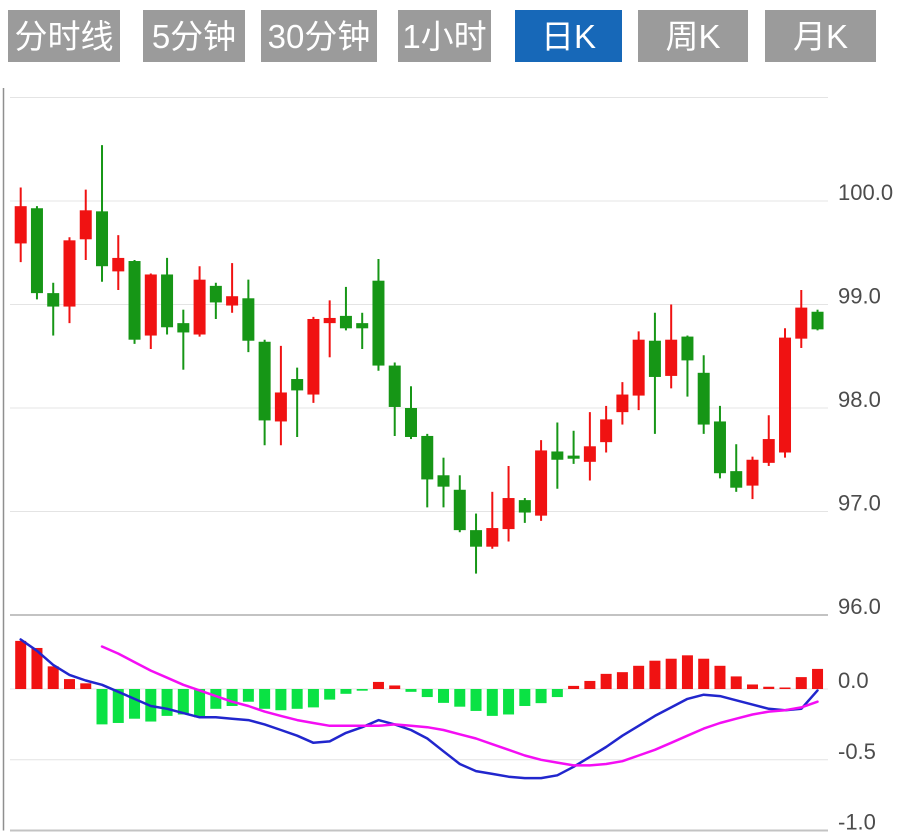  Describe the element at coordinates (64, 36) in the screenshot. I see `tab-minute-line: 分时线` at that location.